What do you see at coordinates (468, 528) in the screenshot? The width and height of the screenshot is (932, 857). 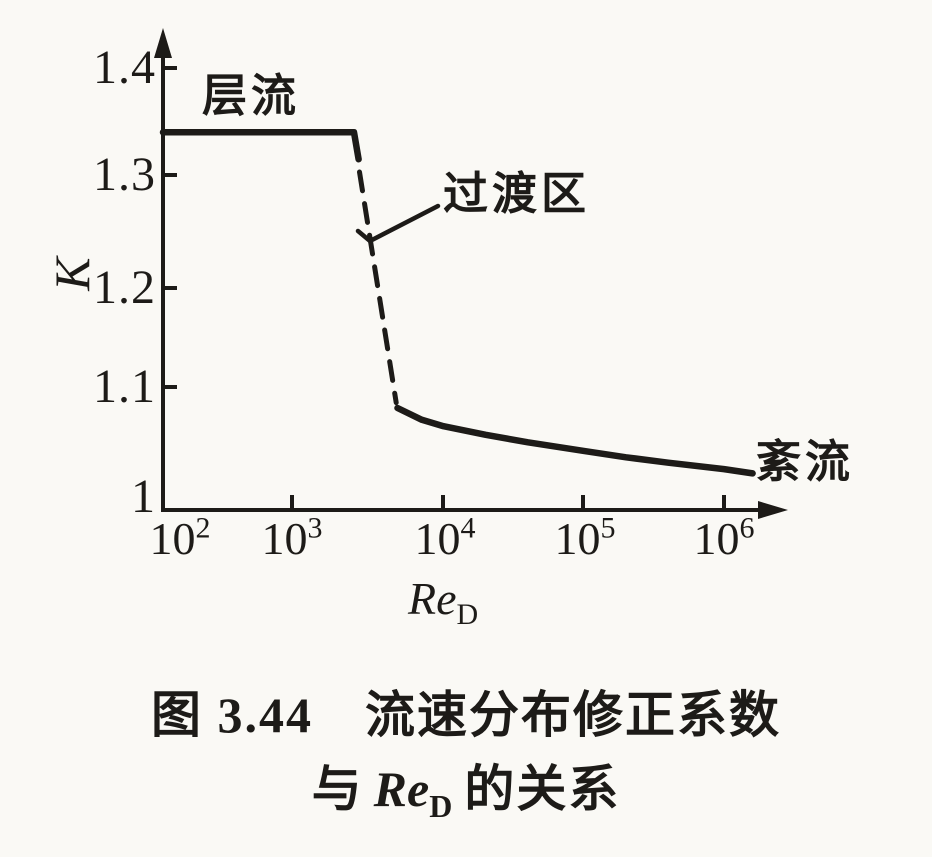 I see `x-tick-exp: 4` at bounding box center [468, 528].